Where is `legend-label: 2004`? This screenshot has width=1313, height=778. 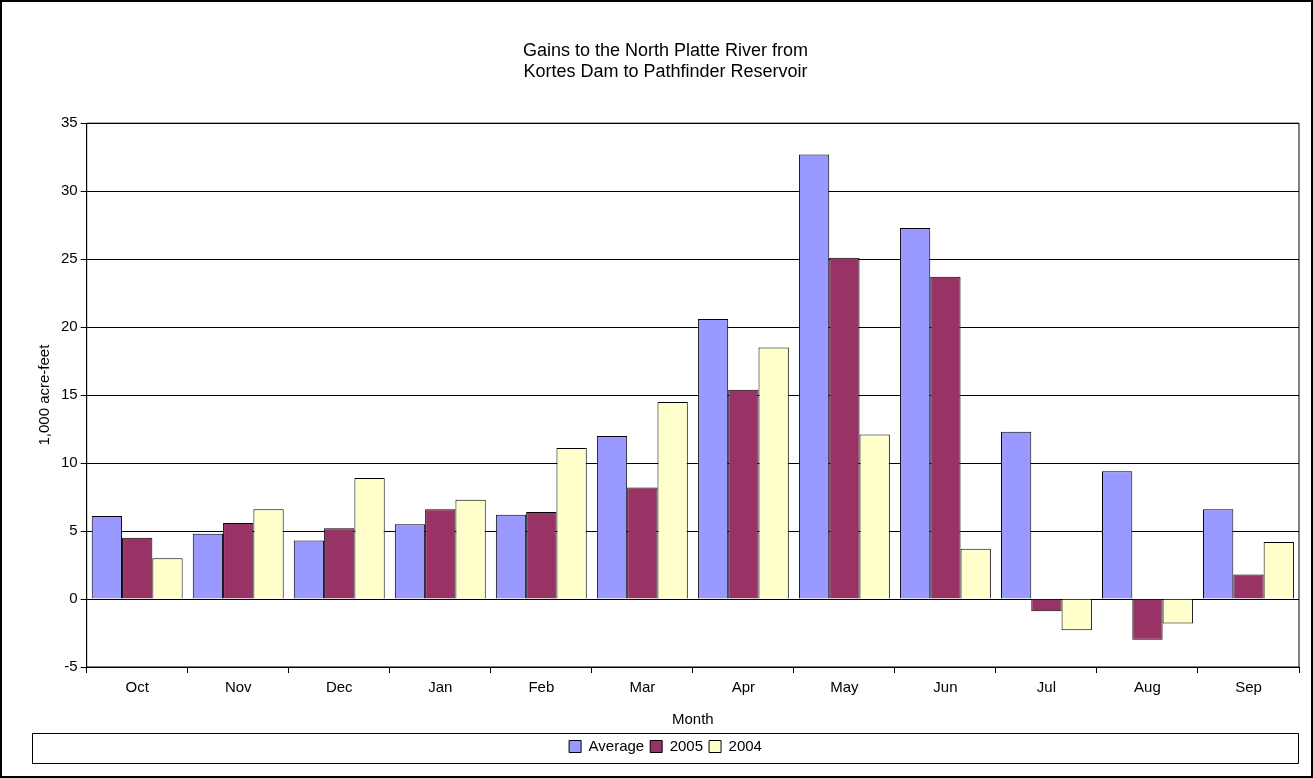 legend-label: 2004 is located at coordinates (745, 745).